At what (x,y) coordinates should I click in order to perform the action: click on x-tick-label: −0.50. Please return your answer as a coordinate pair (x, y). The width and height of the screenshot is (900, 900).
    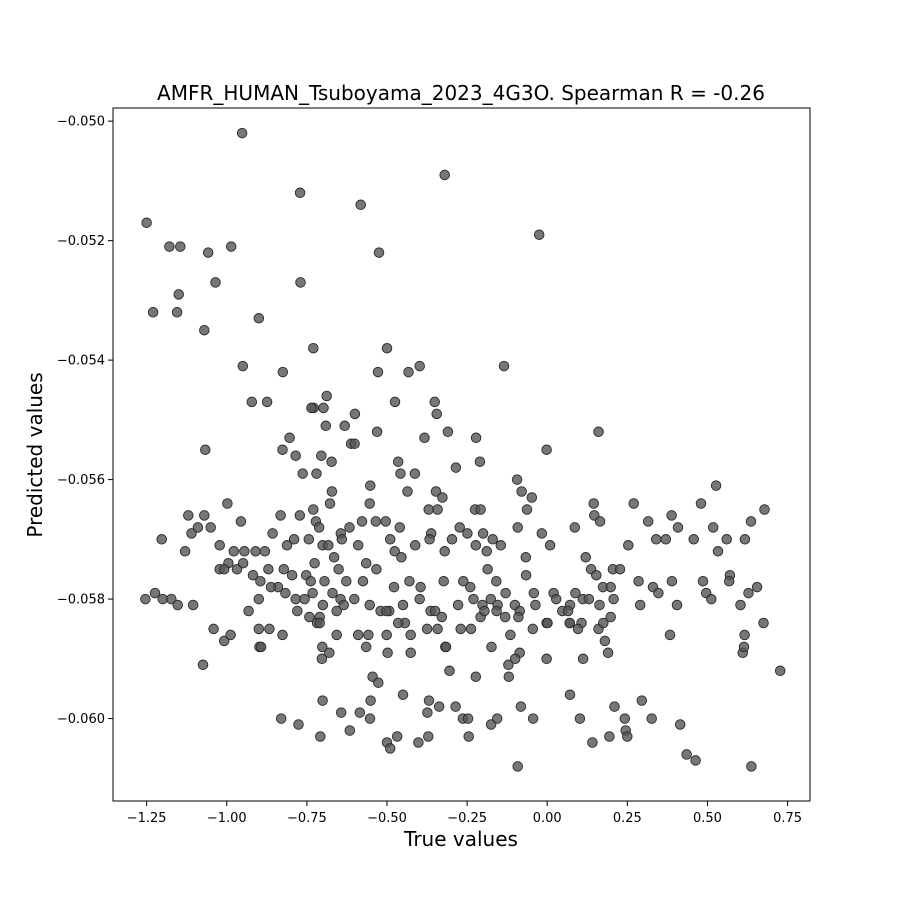
    Looking at the image, I should click on (387, 818).